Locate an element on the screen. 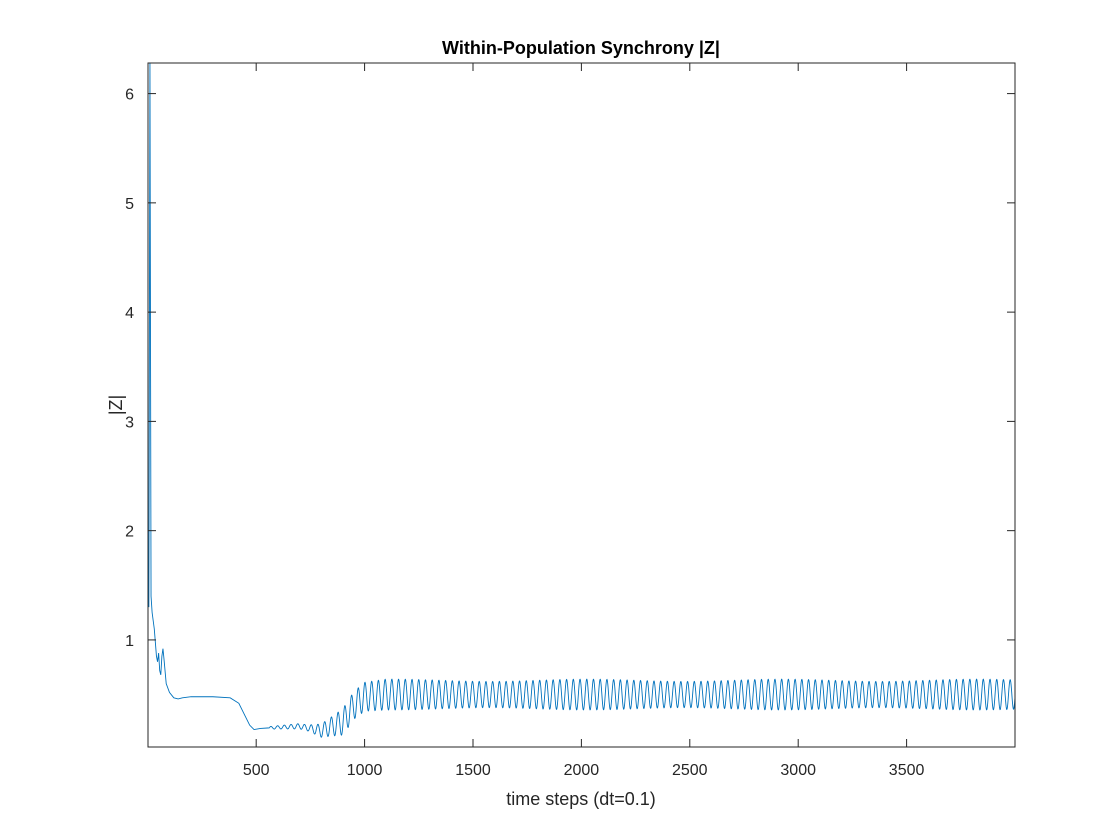  y-tick-label: 3 is located at coordinates (129, 422).